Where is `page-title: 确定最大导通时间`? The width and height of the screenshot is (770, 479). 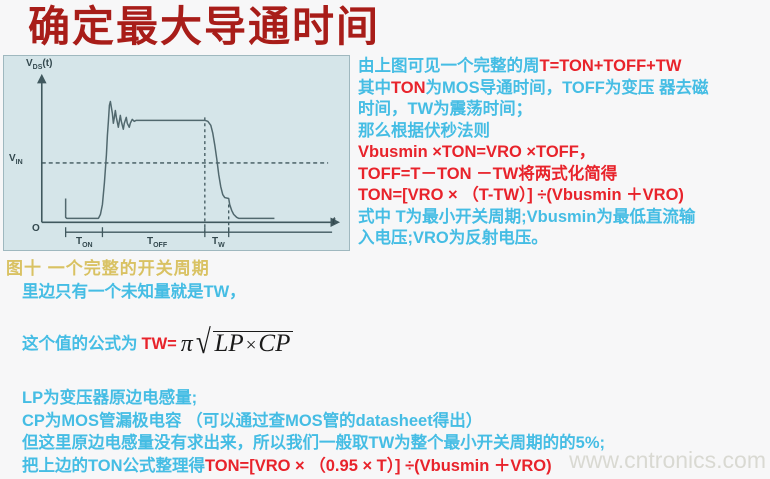
page-title: 确定最大导通时间 is located at coordinates (204, 26).